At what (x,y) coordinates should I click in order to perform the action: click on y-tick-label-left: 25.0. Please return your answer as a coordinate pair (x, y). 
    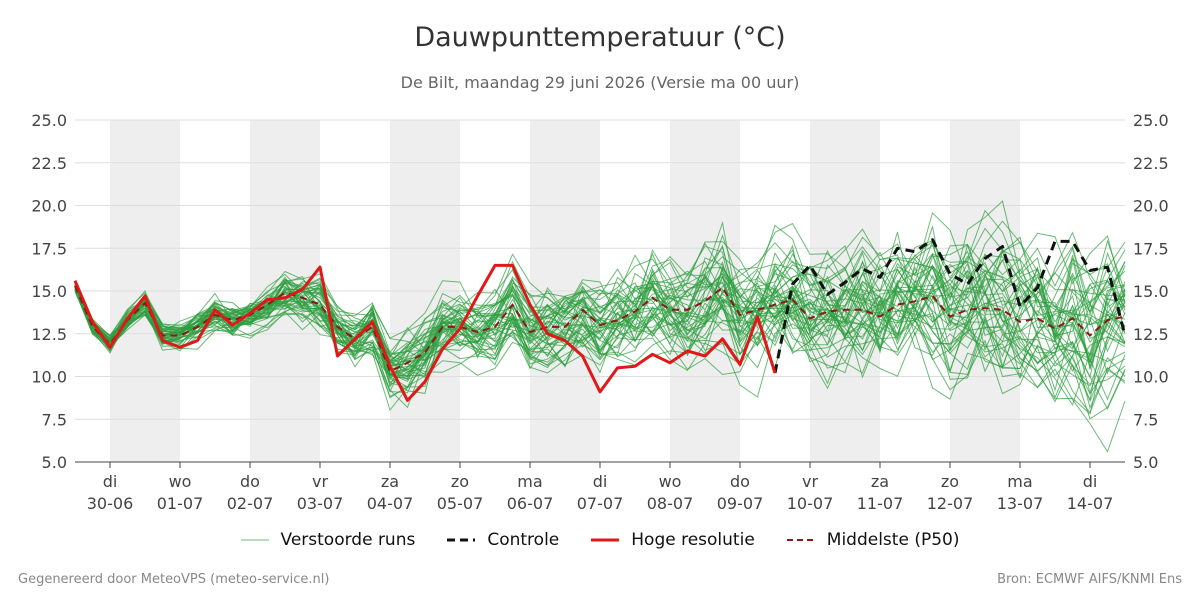
    Looking at the image, I should click on (49, 120).